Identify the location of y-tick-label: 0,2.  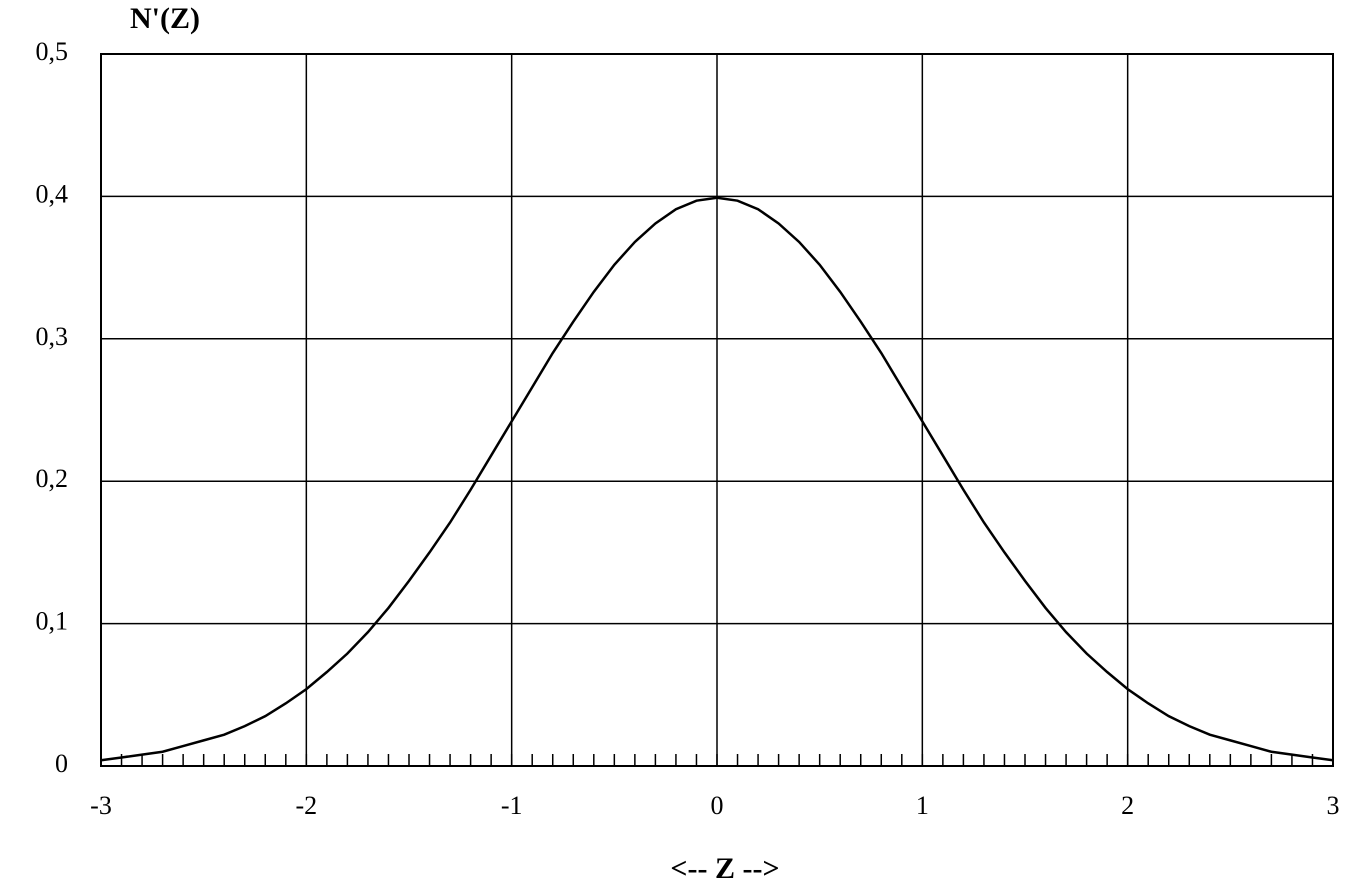
(52, 478).